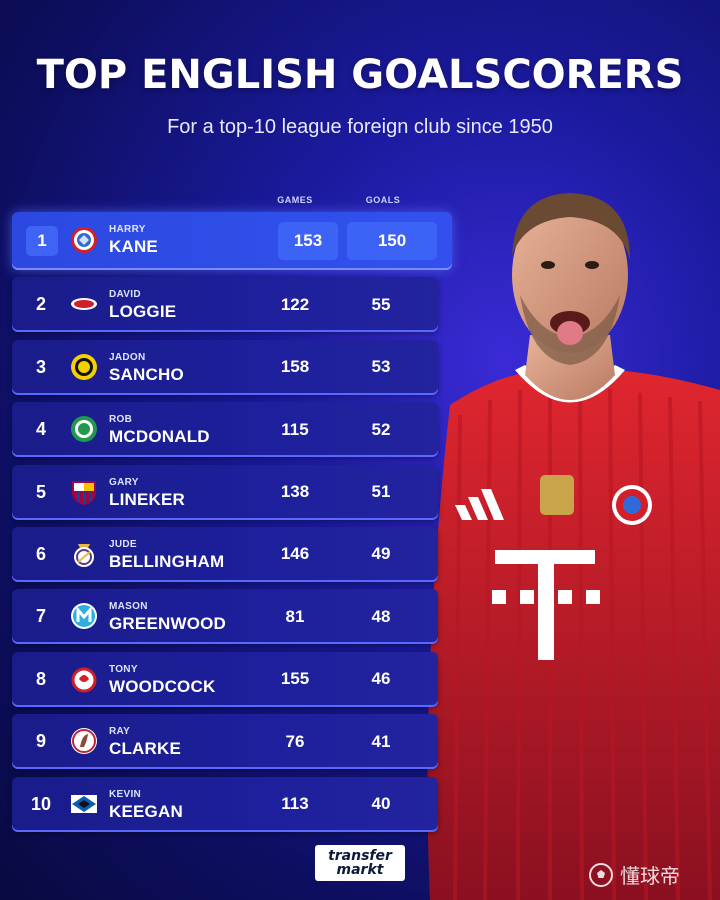  What do you see at coordinates (84, 429) in the screenshot?
I see `groningen-crest-icon` at bounding box center [84, 429].